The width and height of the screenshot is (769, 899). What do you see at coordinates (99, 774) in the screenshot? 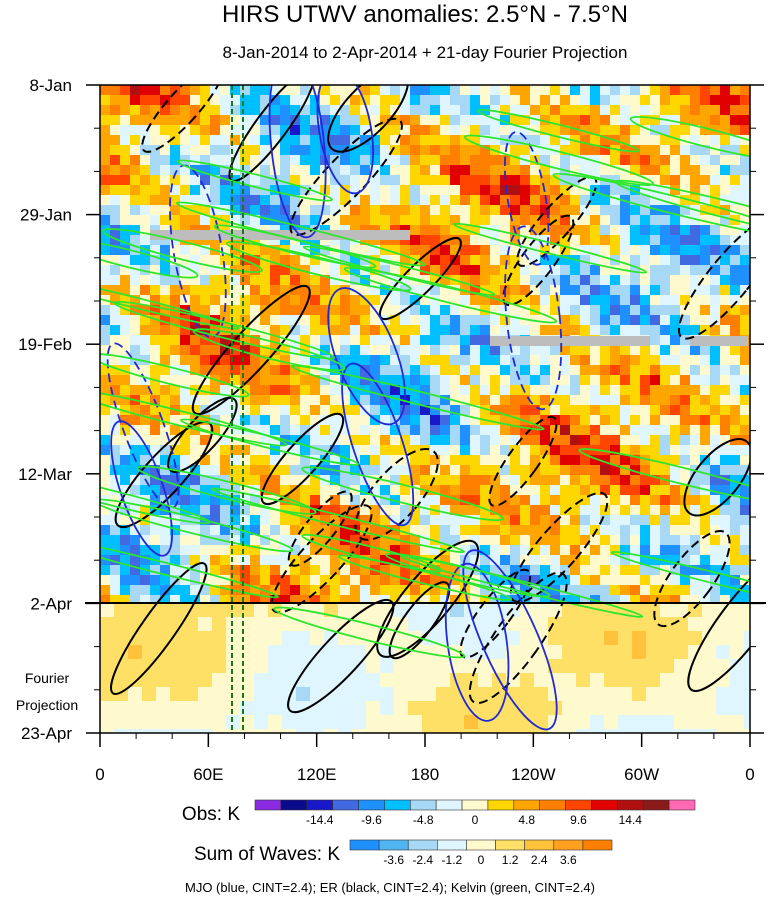
I see `x-tick-label: 0` at bounding box center [99, 774].